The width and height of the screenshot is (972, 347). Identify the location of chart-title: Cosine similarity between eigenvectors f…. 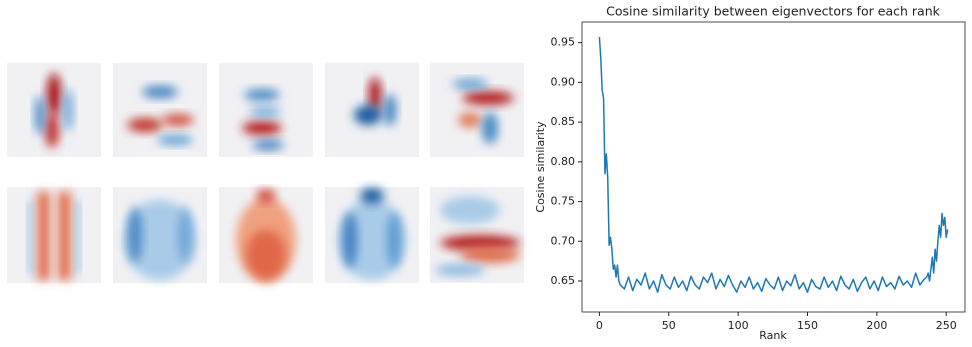
(773, 11).